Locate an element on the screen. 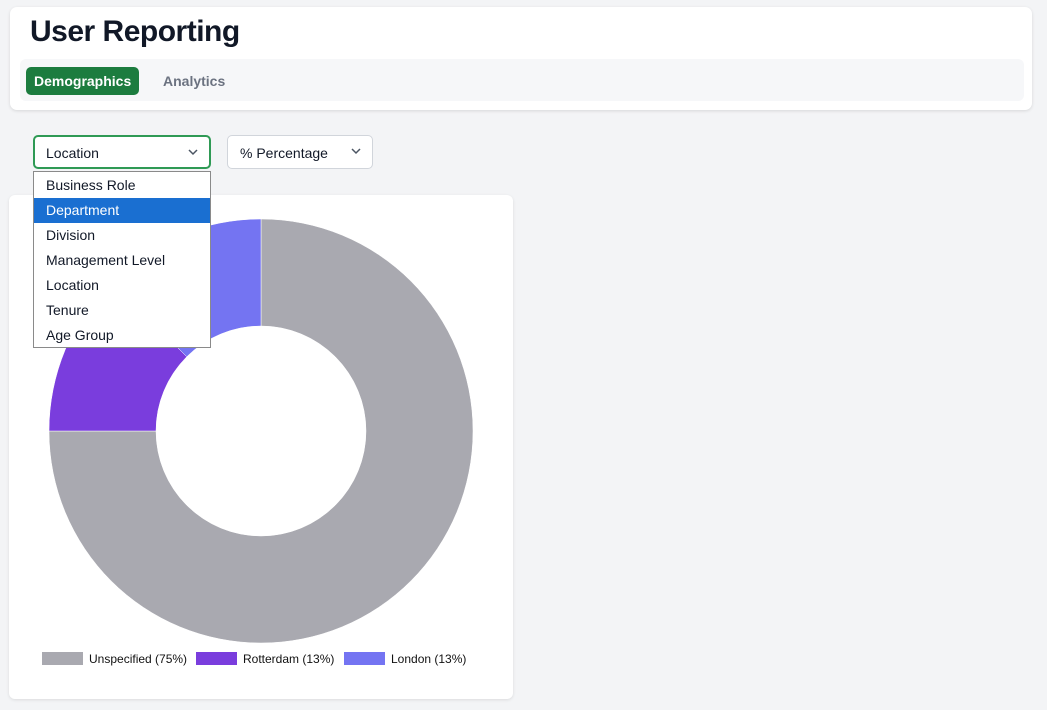 The height and width of the screenshot is (710, 1047). option-age-group: Age Group is located at coordinates (80, 335).